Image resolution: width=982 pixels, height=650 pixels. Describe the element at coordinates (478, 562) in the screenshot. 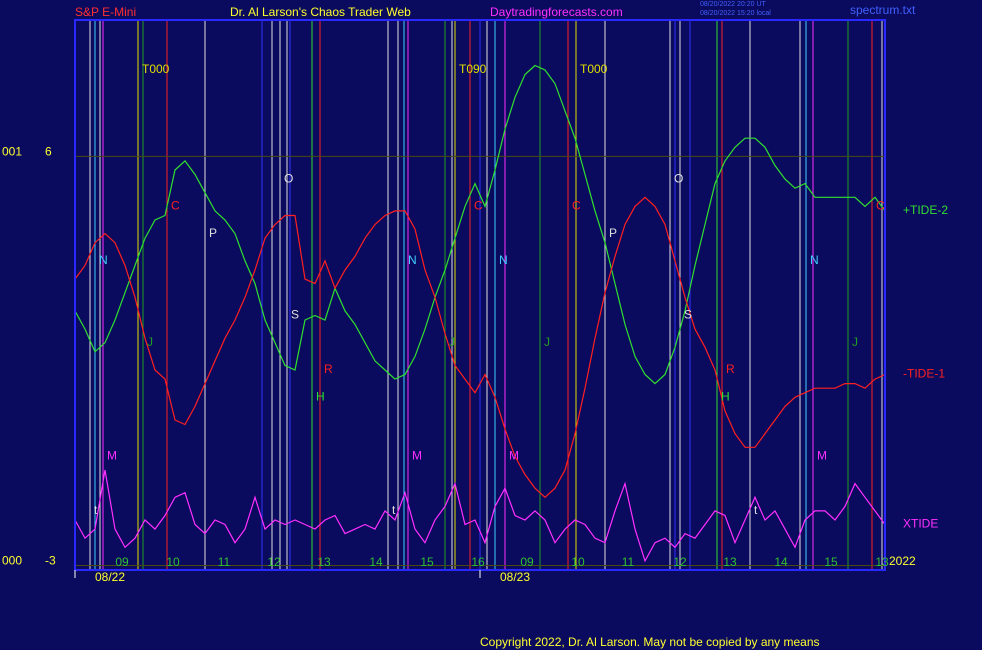

I see `x-tick-label: 16` at that location.